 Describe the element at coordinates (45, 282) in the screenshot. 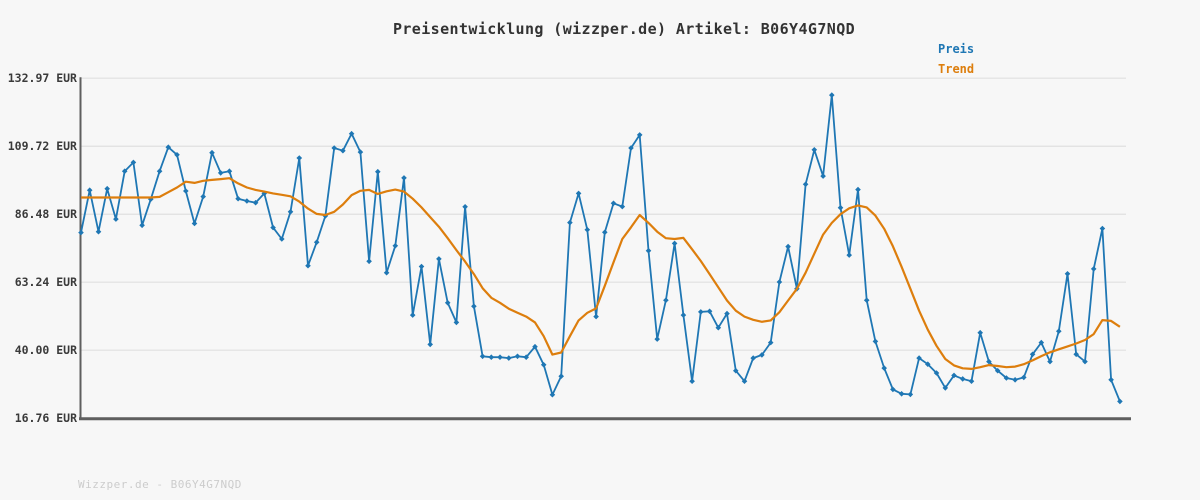

I see `y-tick-label: 63.24 EUR` at that location.